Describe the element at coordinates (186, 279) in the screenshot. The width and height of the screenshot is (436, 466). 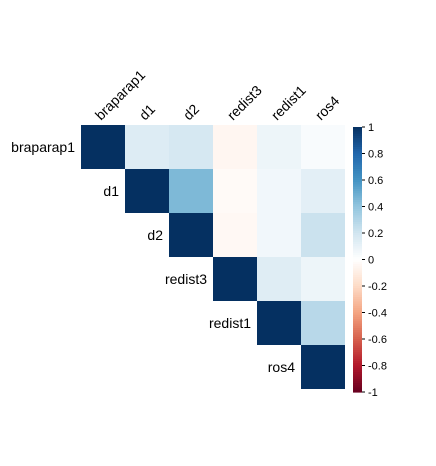
I see `row-label-redist3: redist3` at that location.